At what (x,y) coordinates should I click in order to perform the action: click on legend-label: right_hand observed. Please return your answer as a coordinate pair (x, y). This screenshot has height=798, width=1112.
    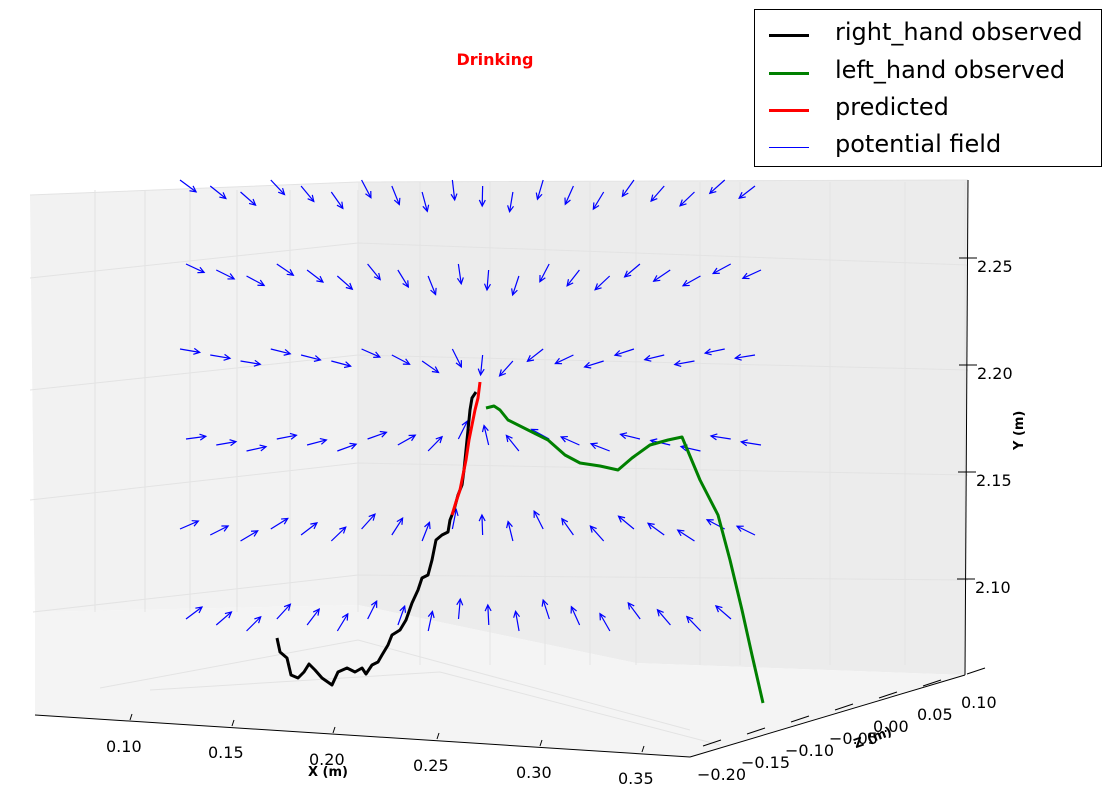
    Looking at the image, I should click on (959, 32).